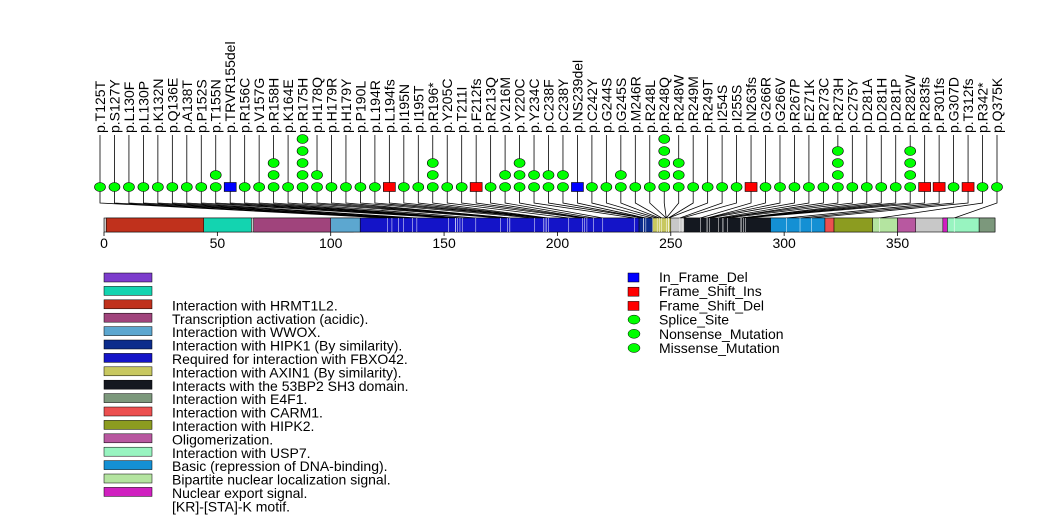 Image resolution: width=1047 pixels, height=524 pixels. What do you see at coordinates (664, 105) in the screenshot?
I see `mutation-label-39: p.R248Q` at bounding box center [664, 105].